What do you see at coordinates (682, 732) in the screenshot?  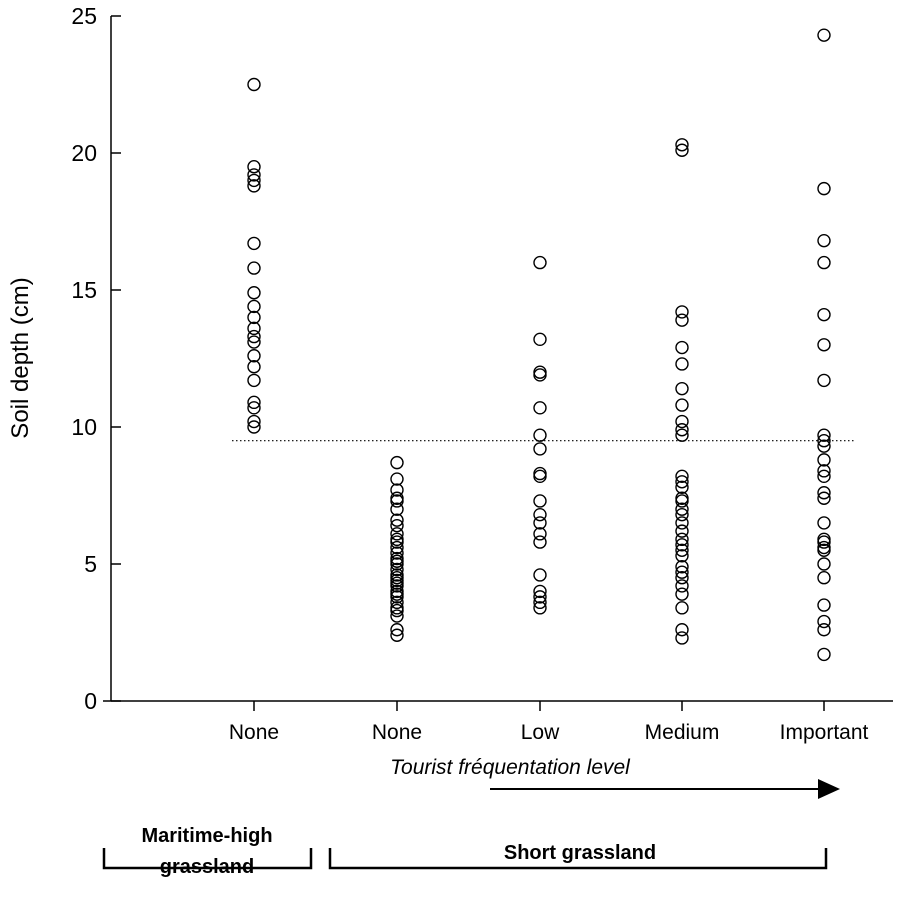 I see `x-tick-label: Medium` at bounding box center [682, 732].